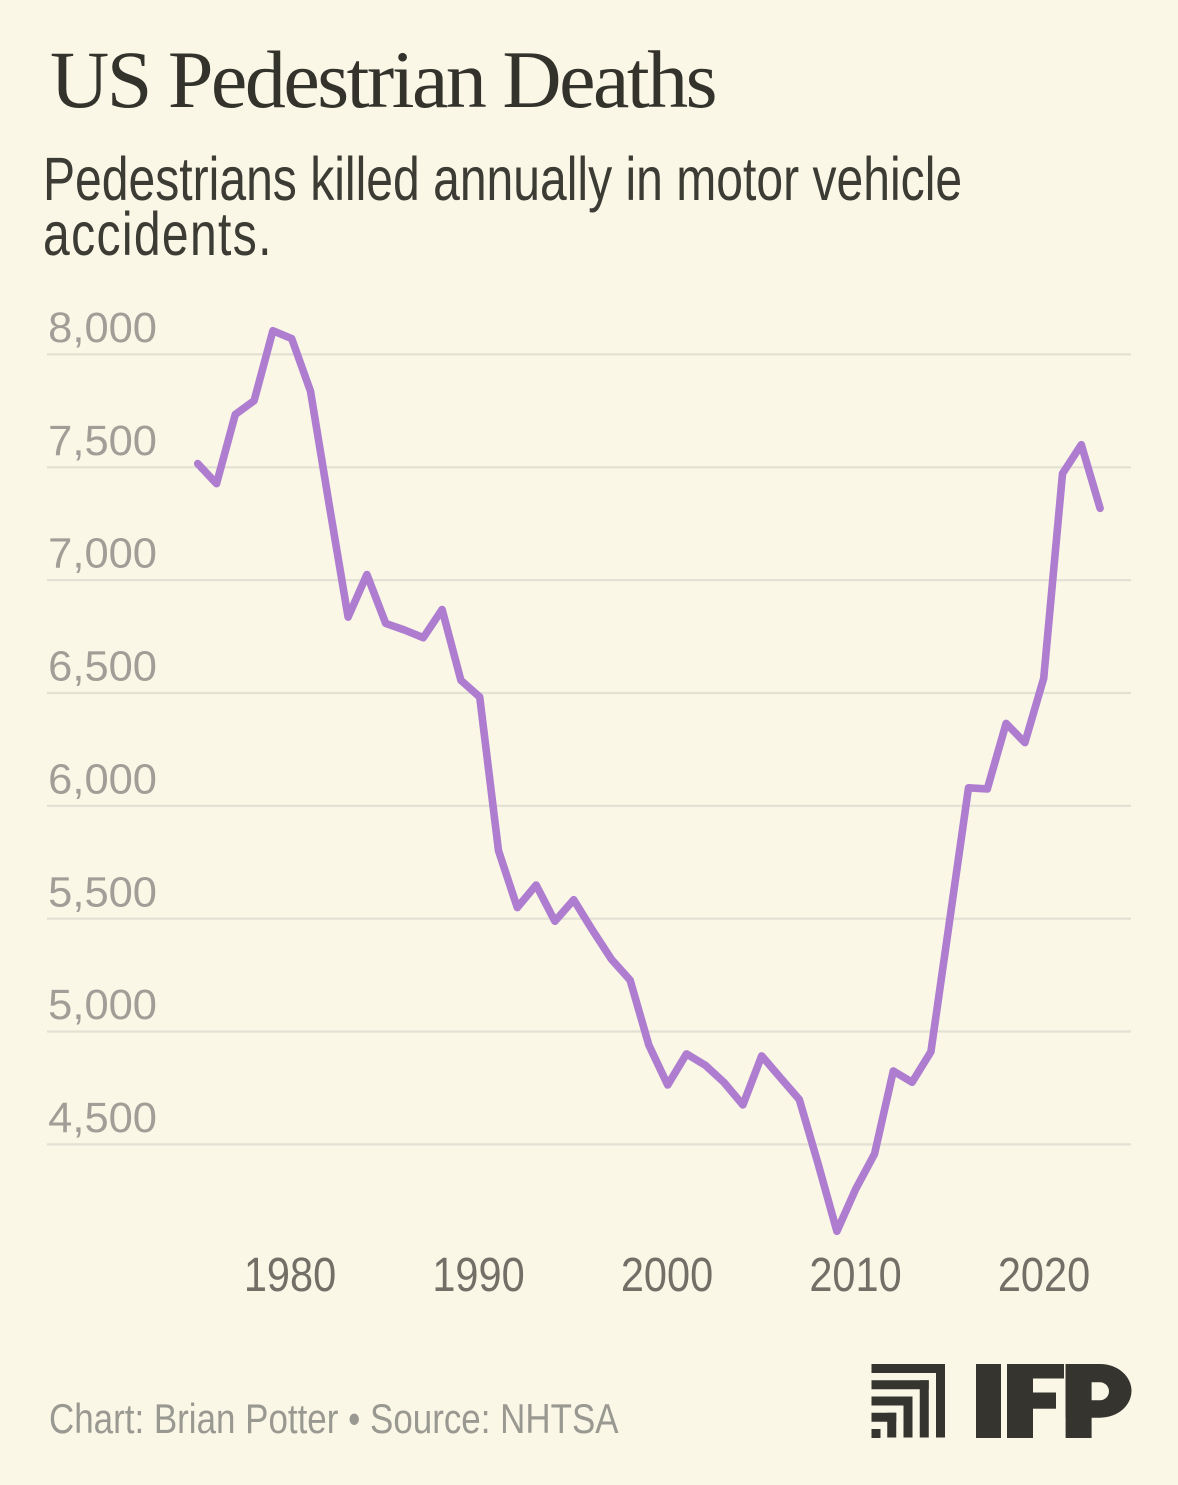 This screenshot has height=1485, width=1178. I want to click on svg-text: 1990, so click(478, 1275).